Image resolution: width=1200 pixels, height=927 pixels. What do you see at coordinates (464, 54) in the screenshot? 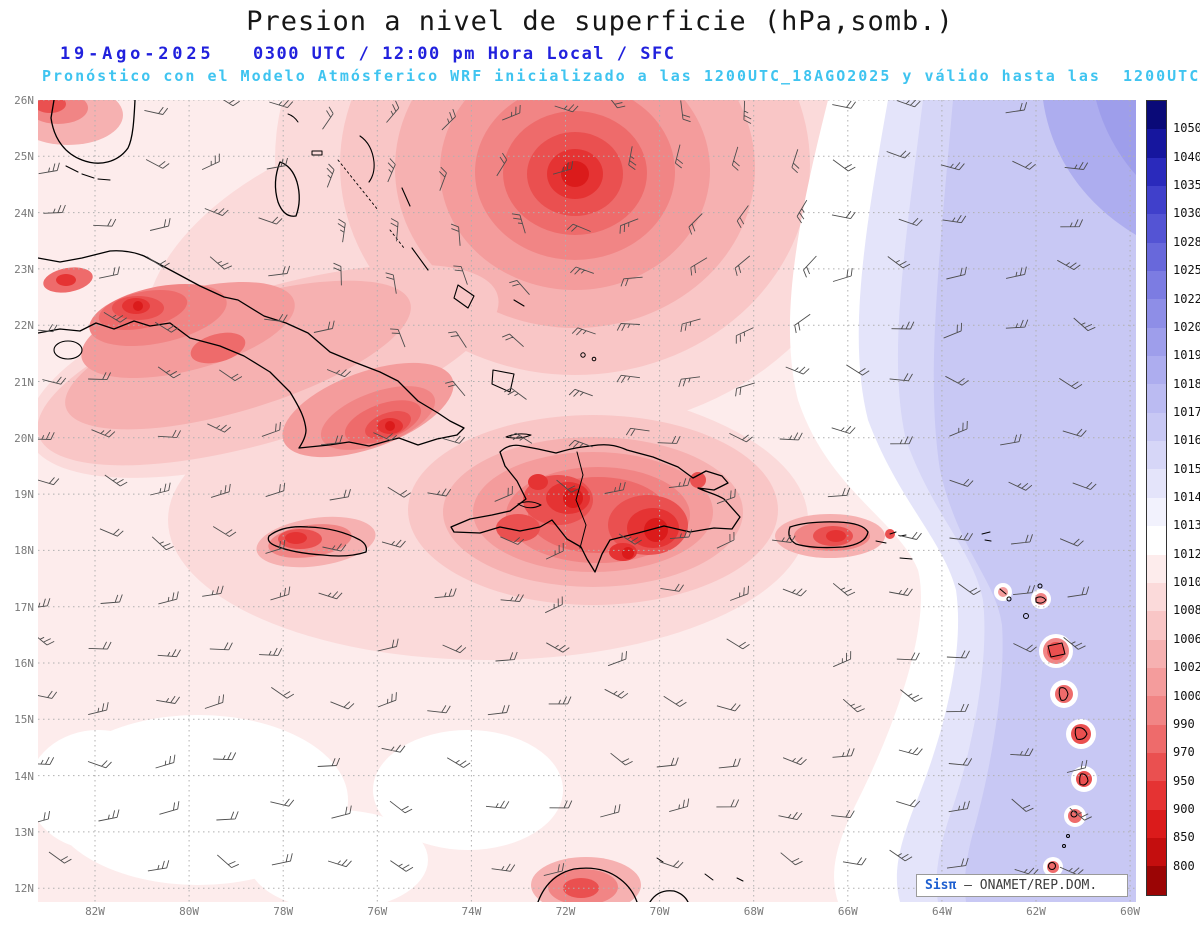
I see `forecast-time: 0300 UTC / 12:00 pm Hora Local / SFC` at bounding box center [464, 54].